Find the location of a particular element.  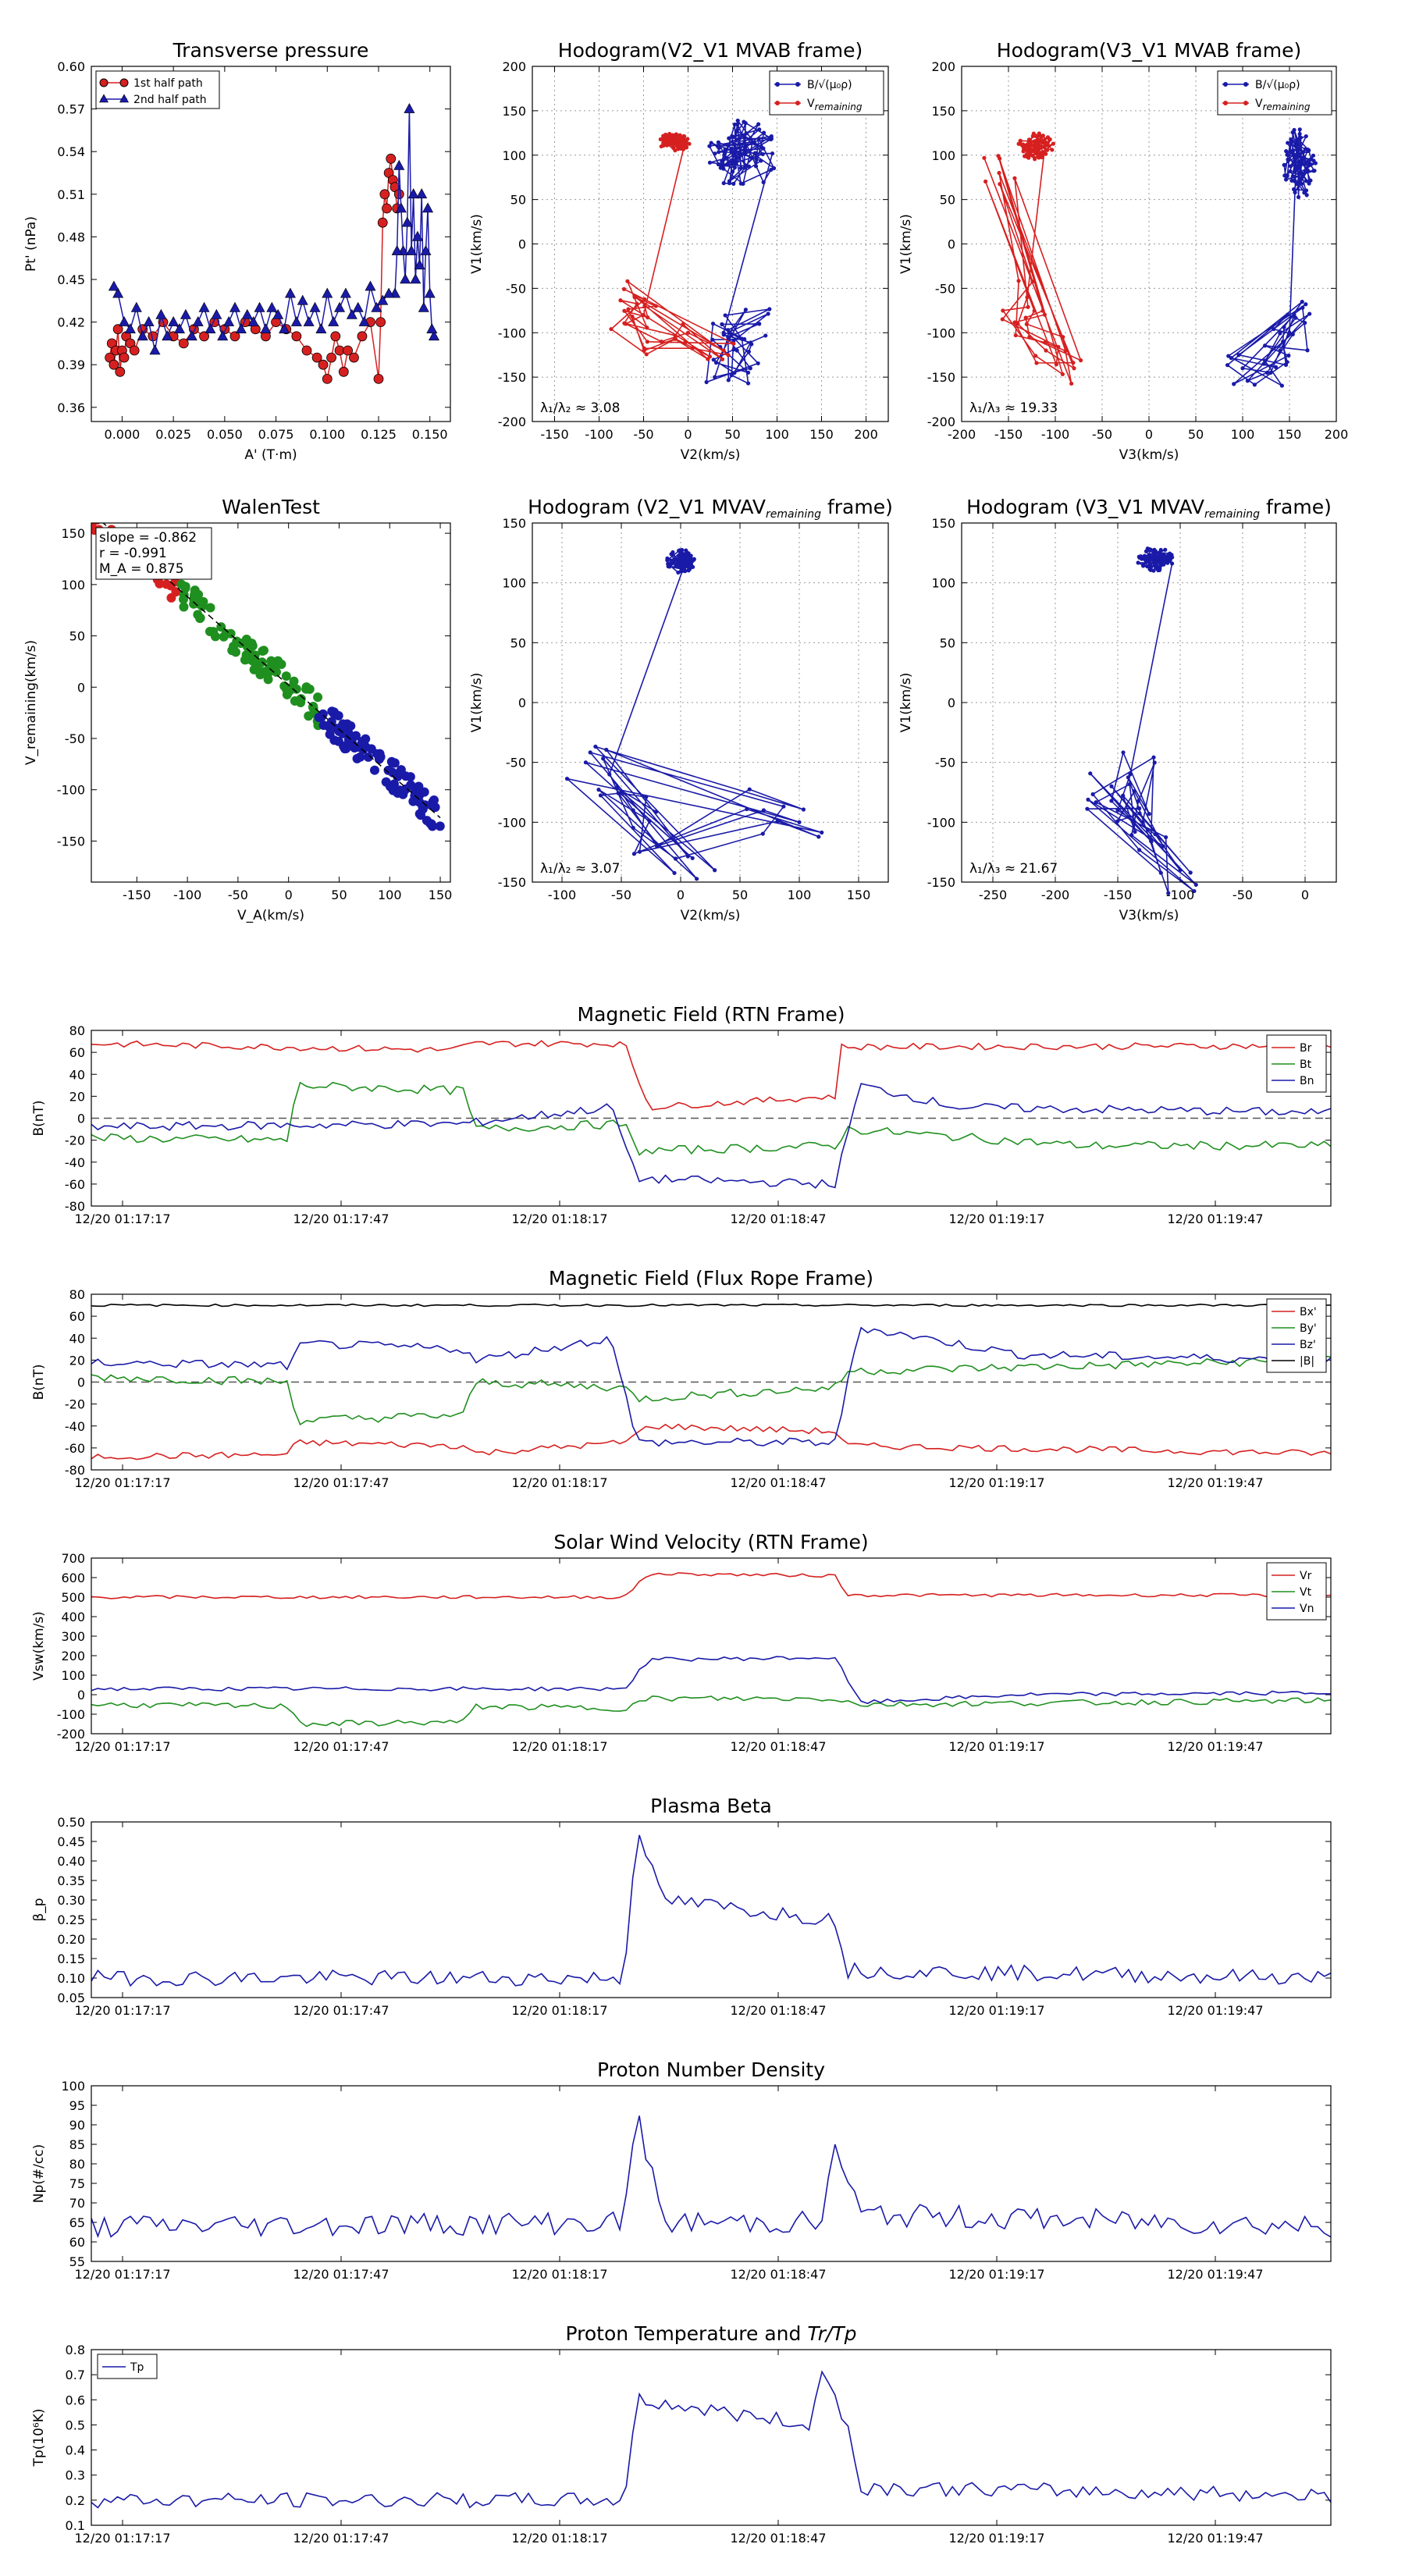

y-tick-label: 0.50 is located at coordinates (71, 1822).